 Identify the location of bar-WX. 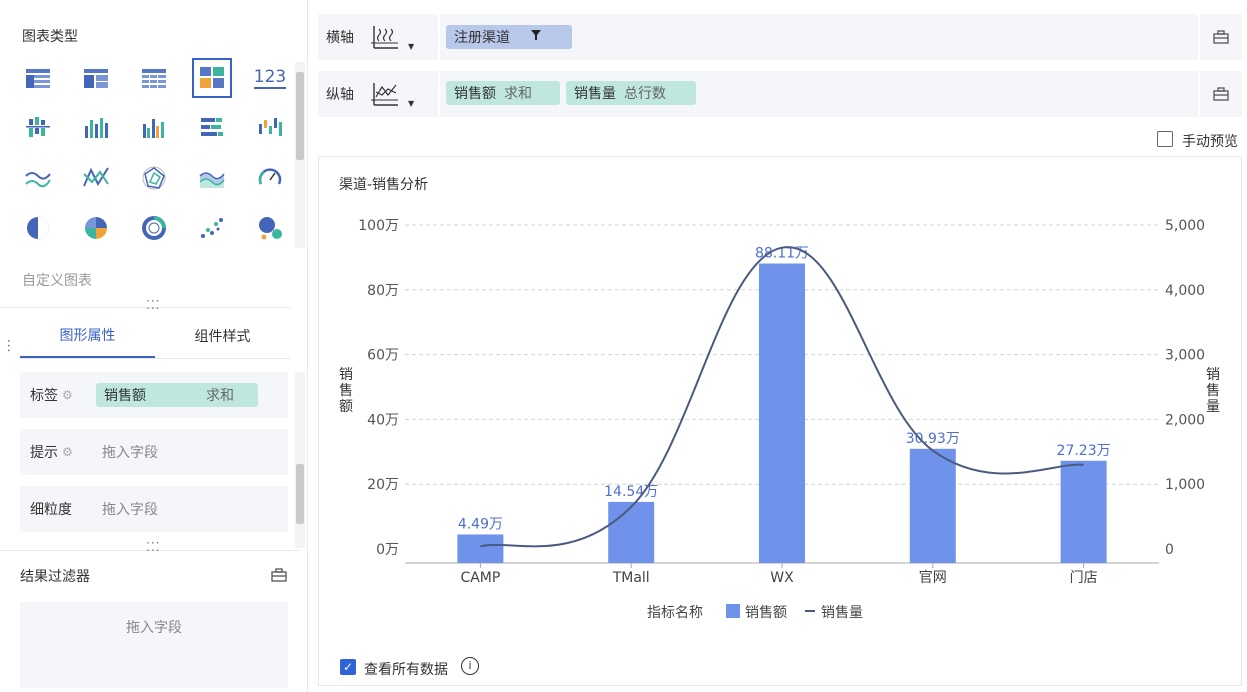
(782, 413).